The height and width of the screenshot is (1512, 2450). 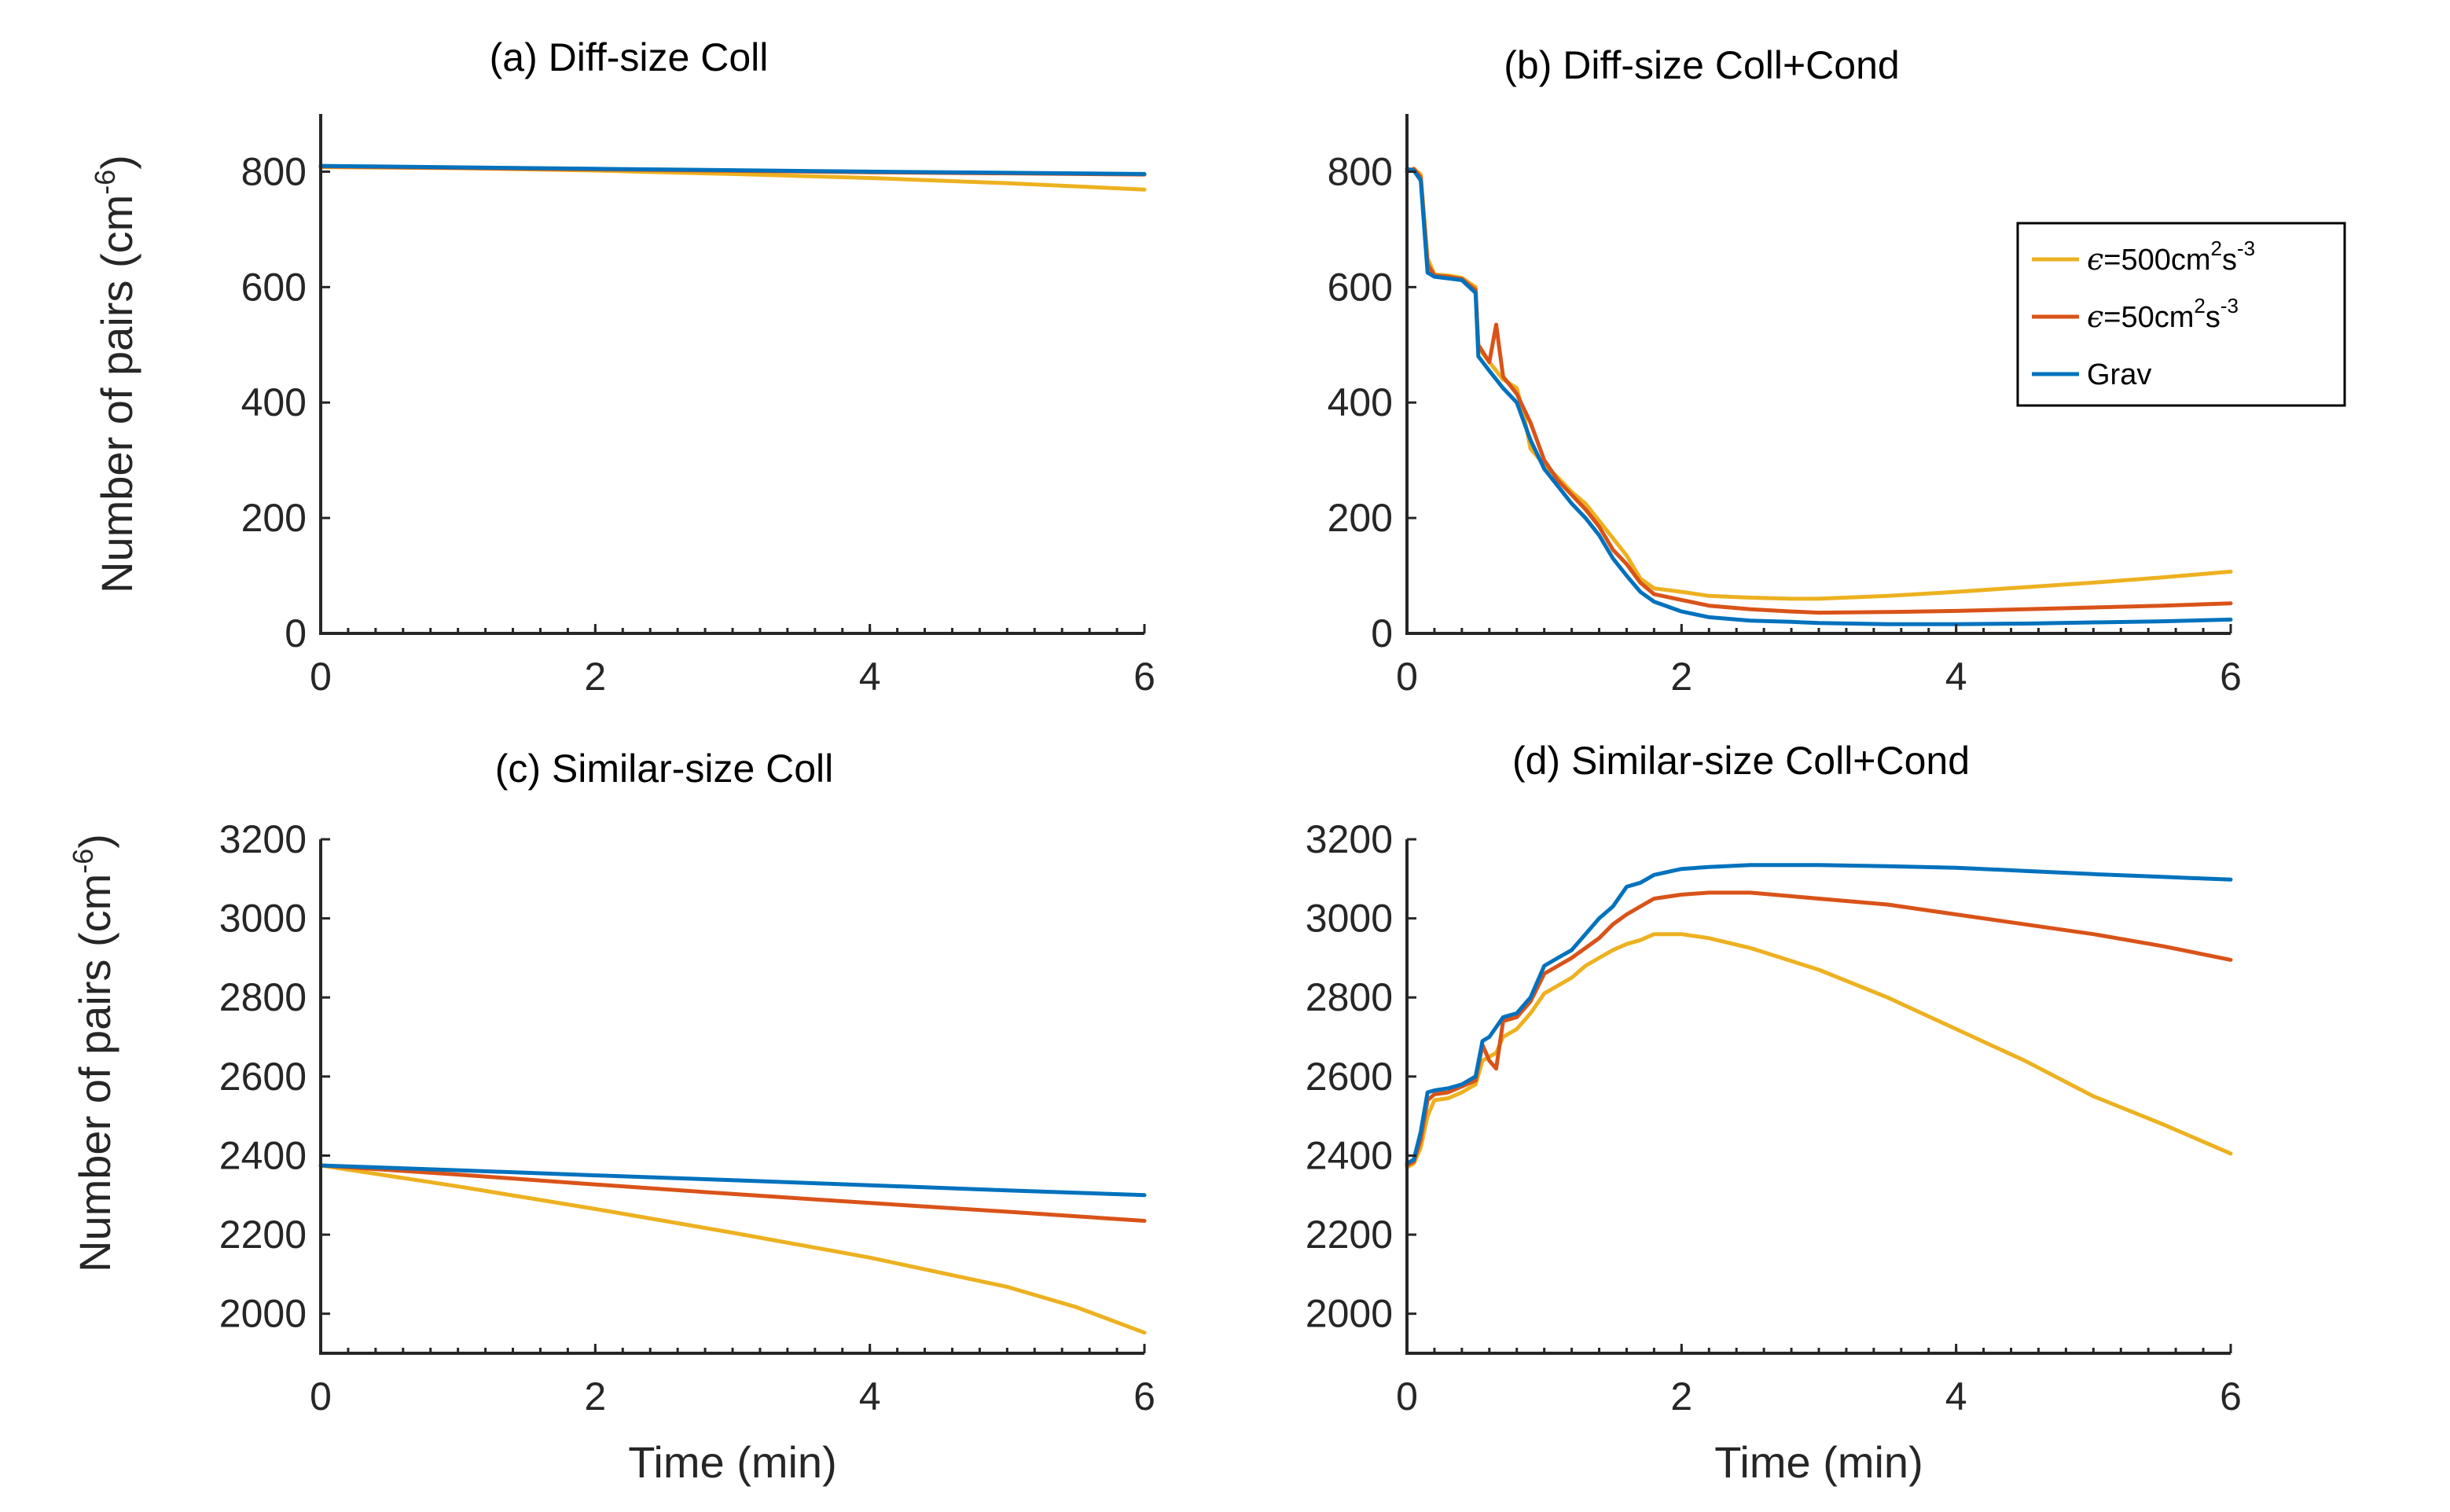 I want to click on legend-label-s50: ϵ=50cm2s-3, so click(x=2163, y=314).